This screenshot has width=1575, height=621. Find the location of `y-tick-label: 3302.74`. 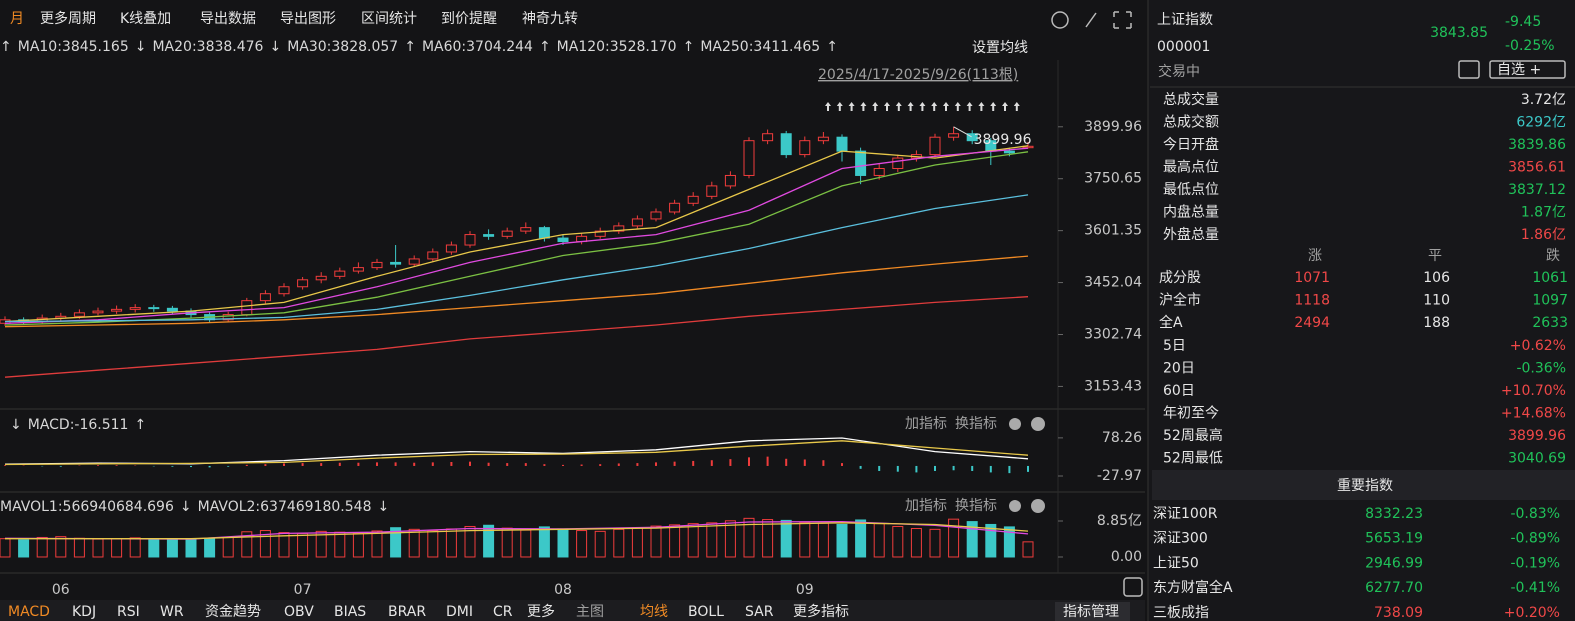

y-tick-label: 3302.74 is located at coordinates (1113, 334).